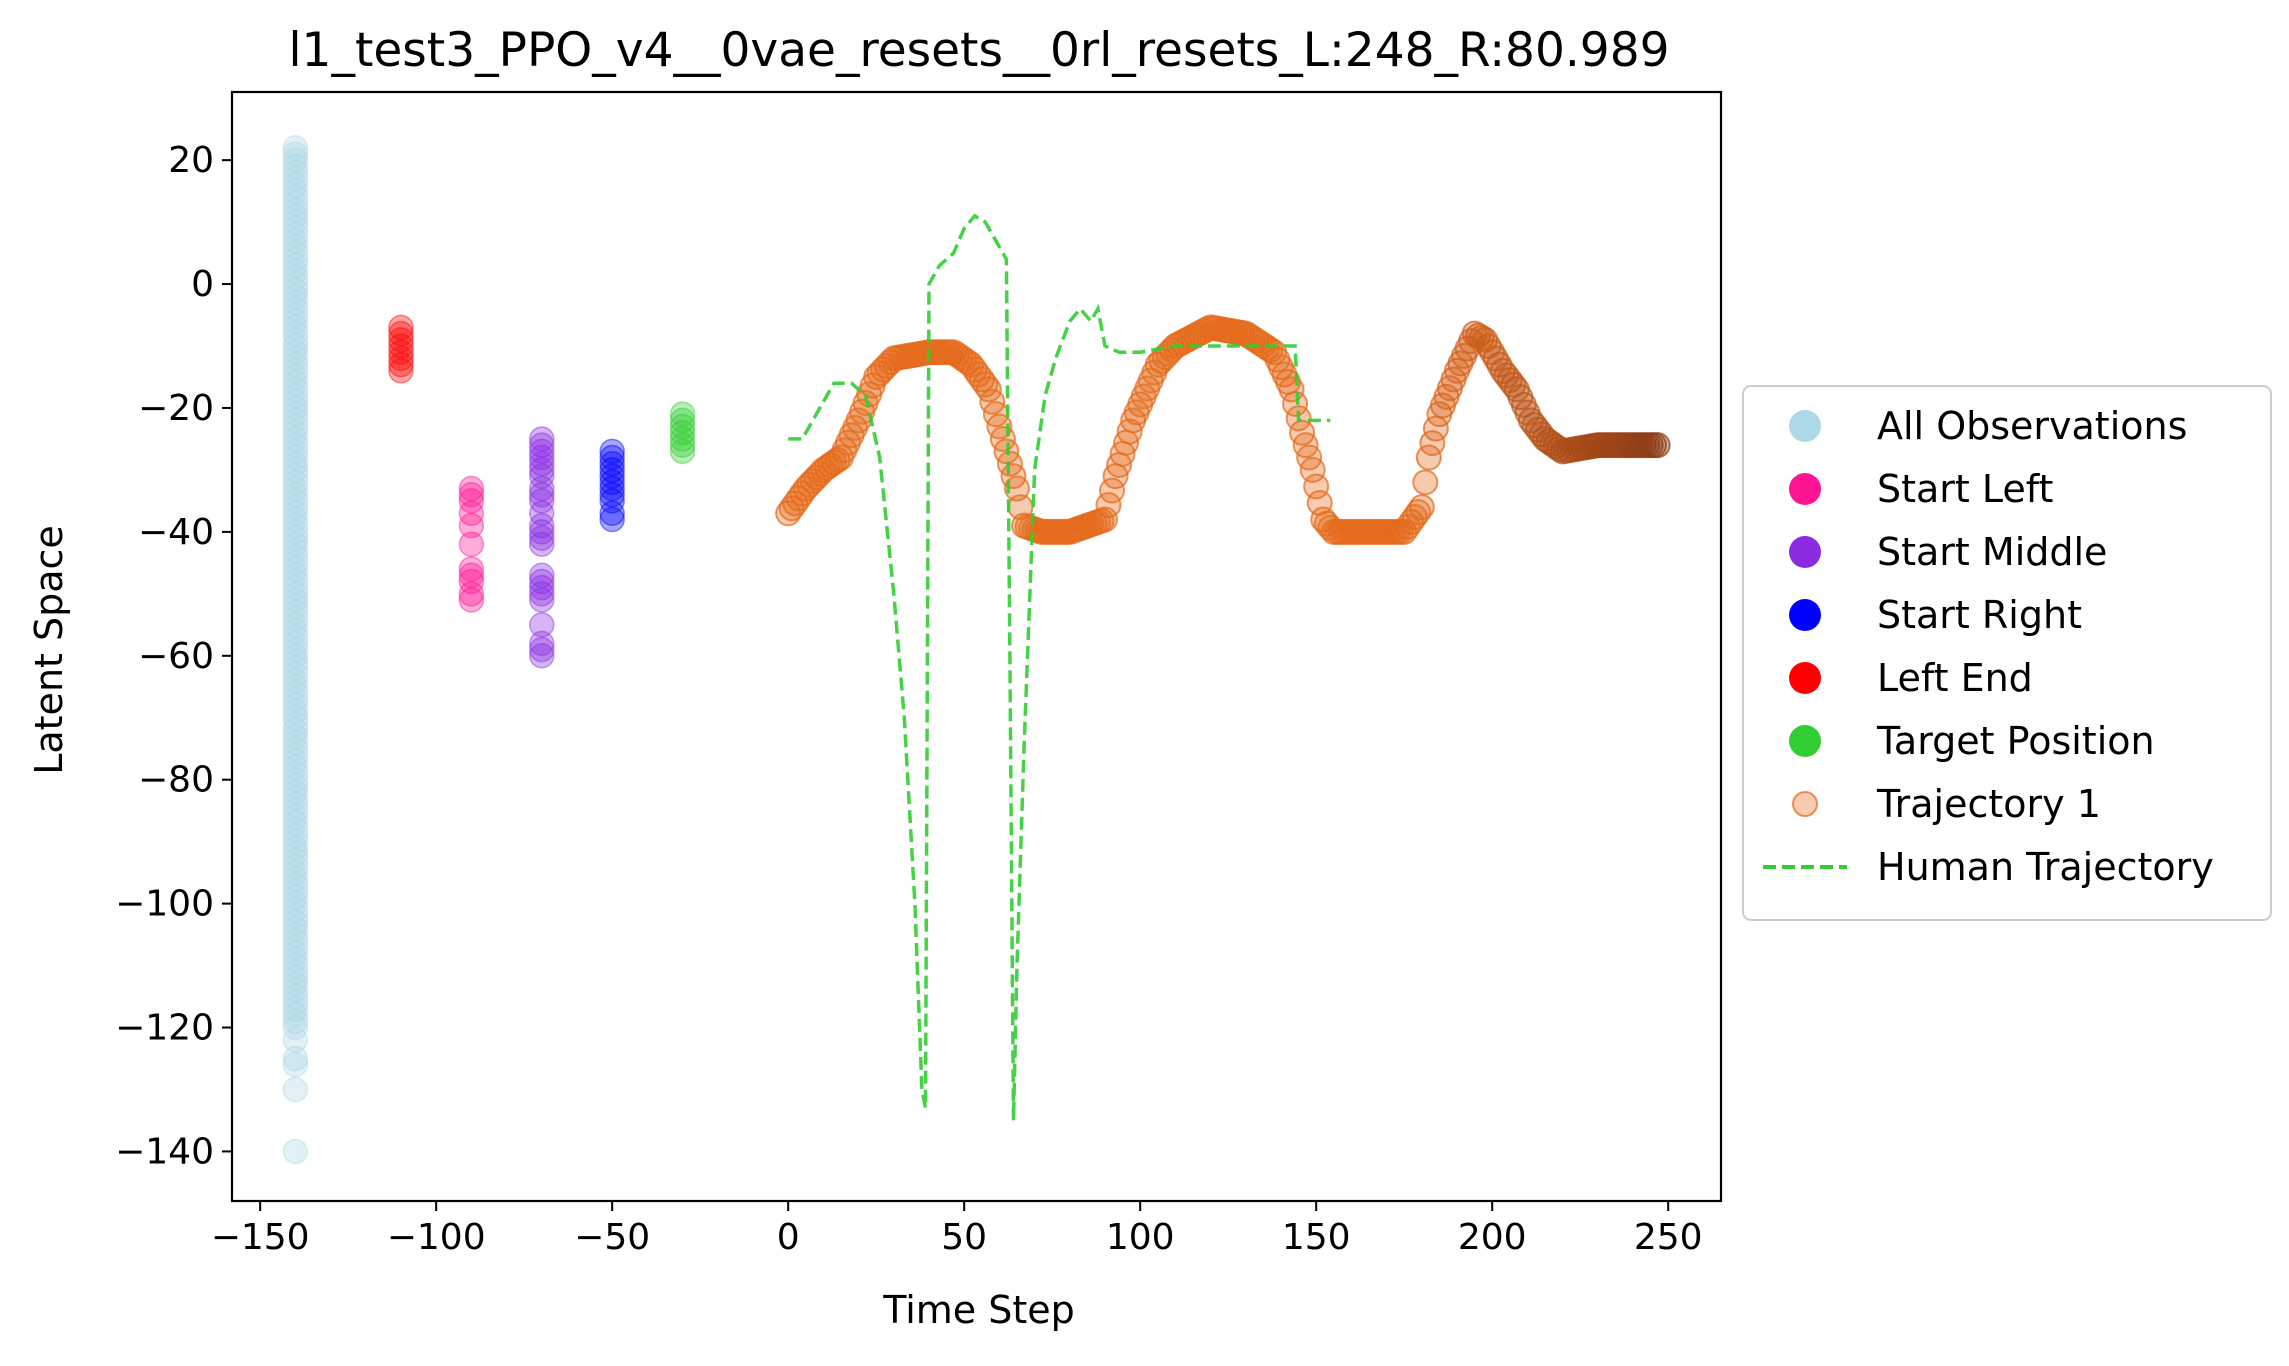 Image resolution: width=2289 pixels, height=1366 pixels. What do you see at coordinates (1992, 552) in the screenshot?
I see `legend-label-start-middle: Start Middle` at bounding box center [1992, 552].